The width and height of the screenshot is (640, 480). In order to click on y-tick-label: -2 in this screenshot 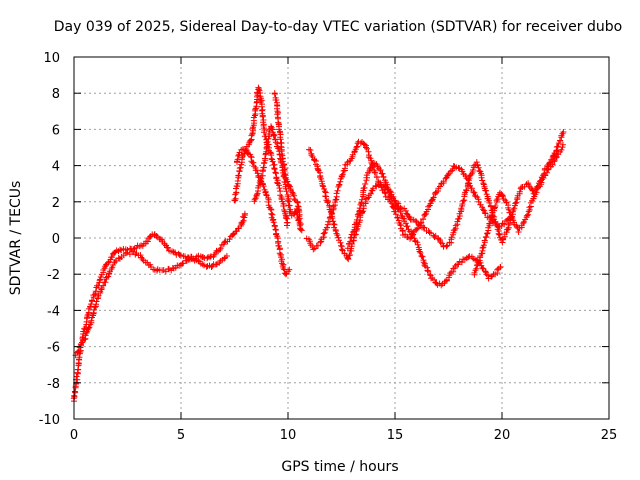, I will do `click(53, 275)`.